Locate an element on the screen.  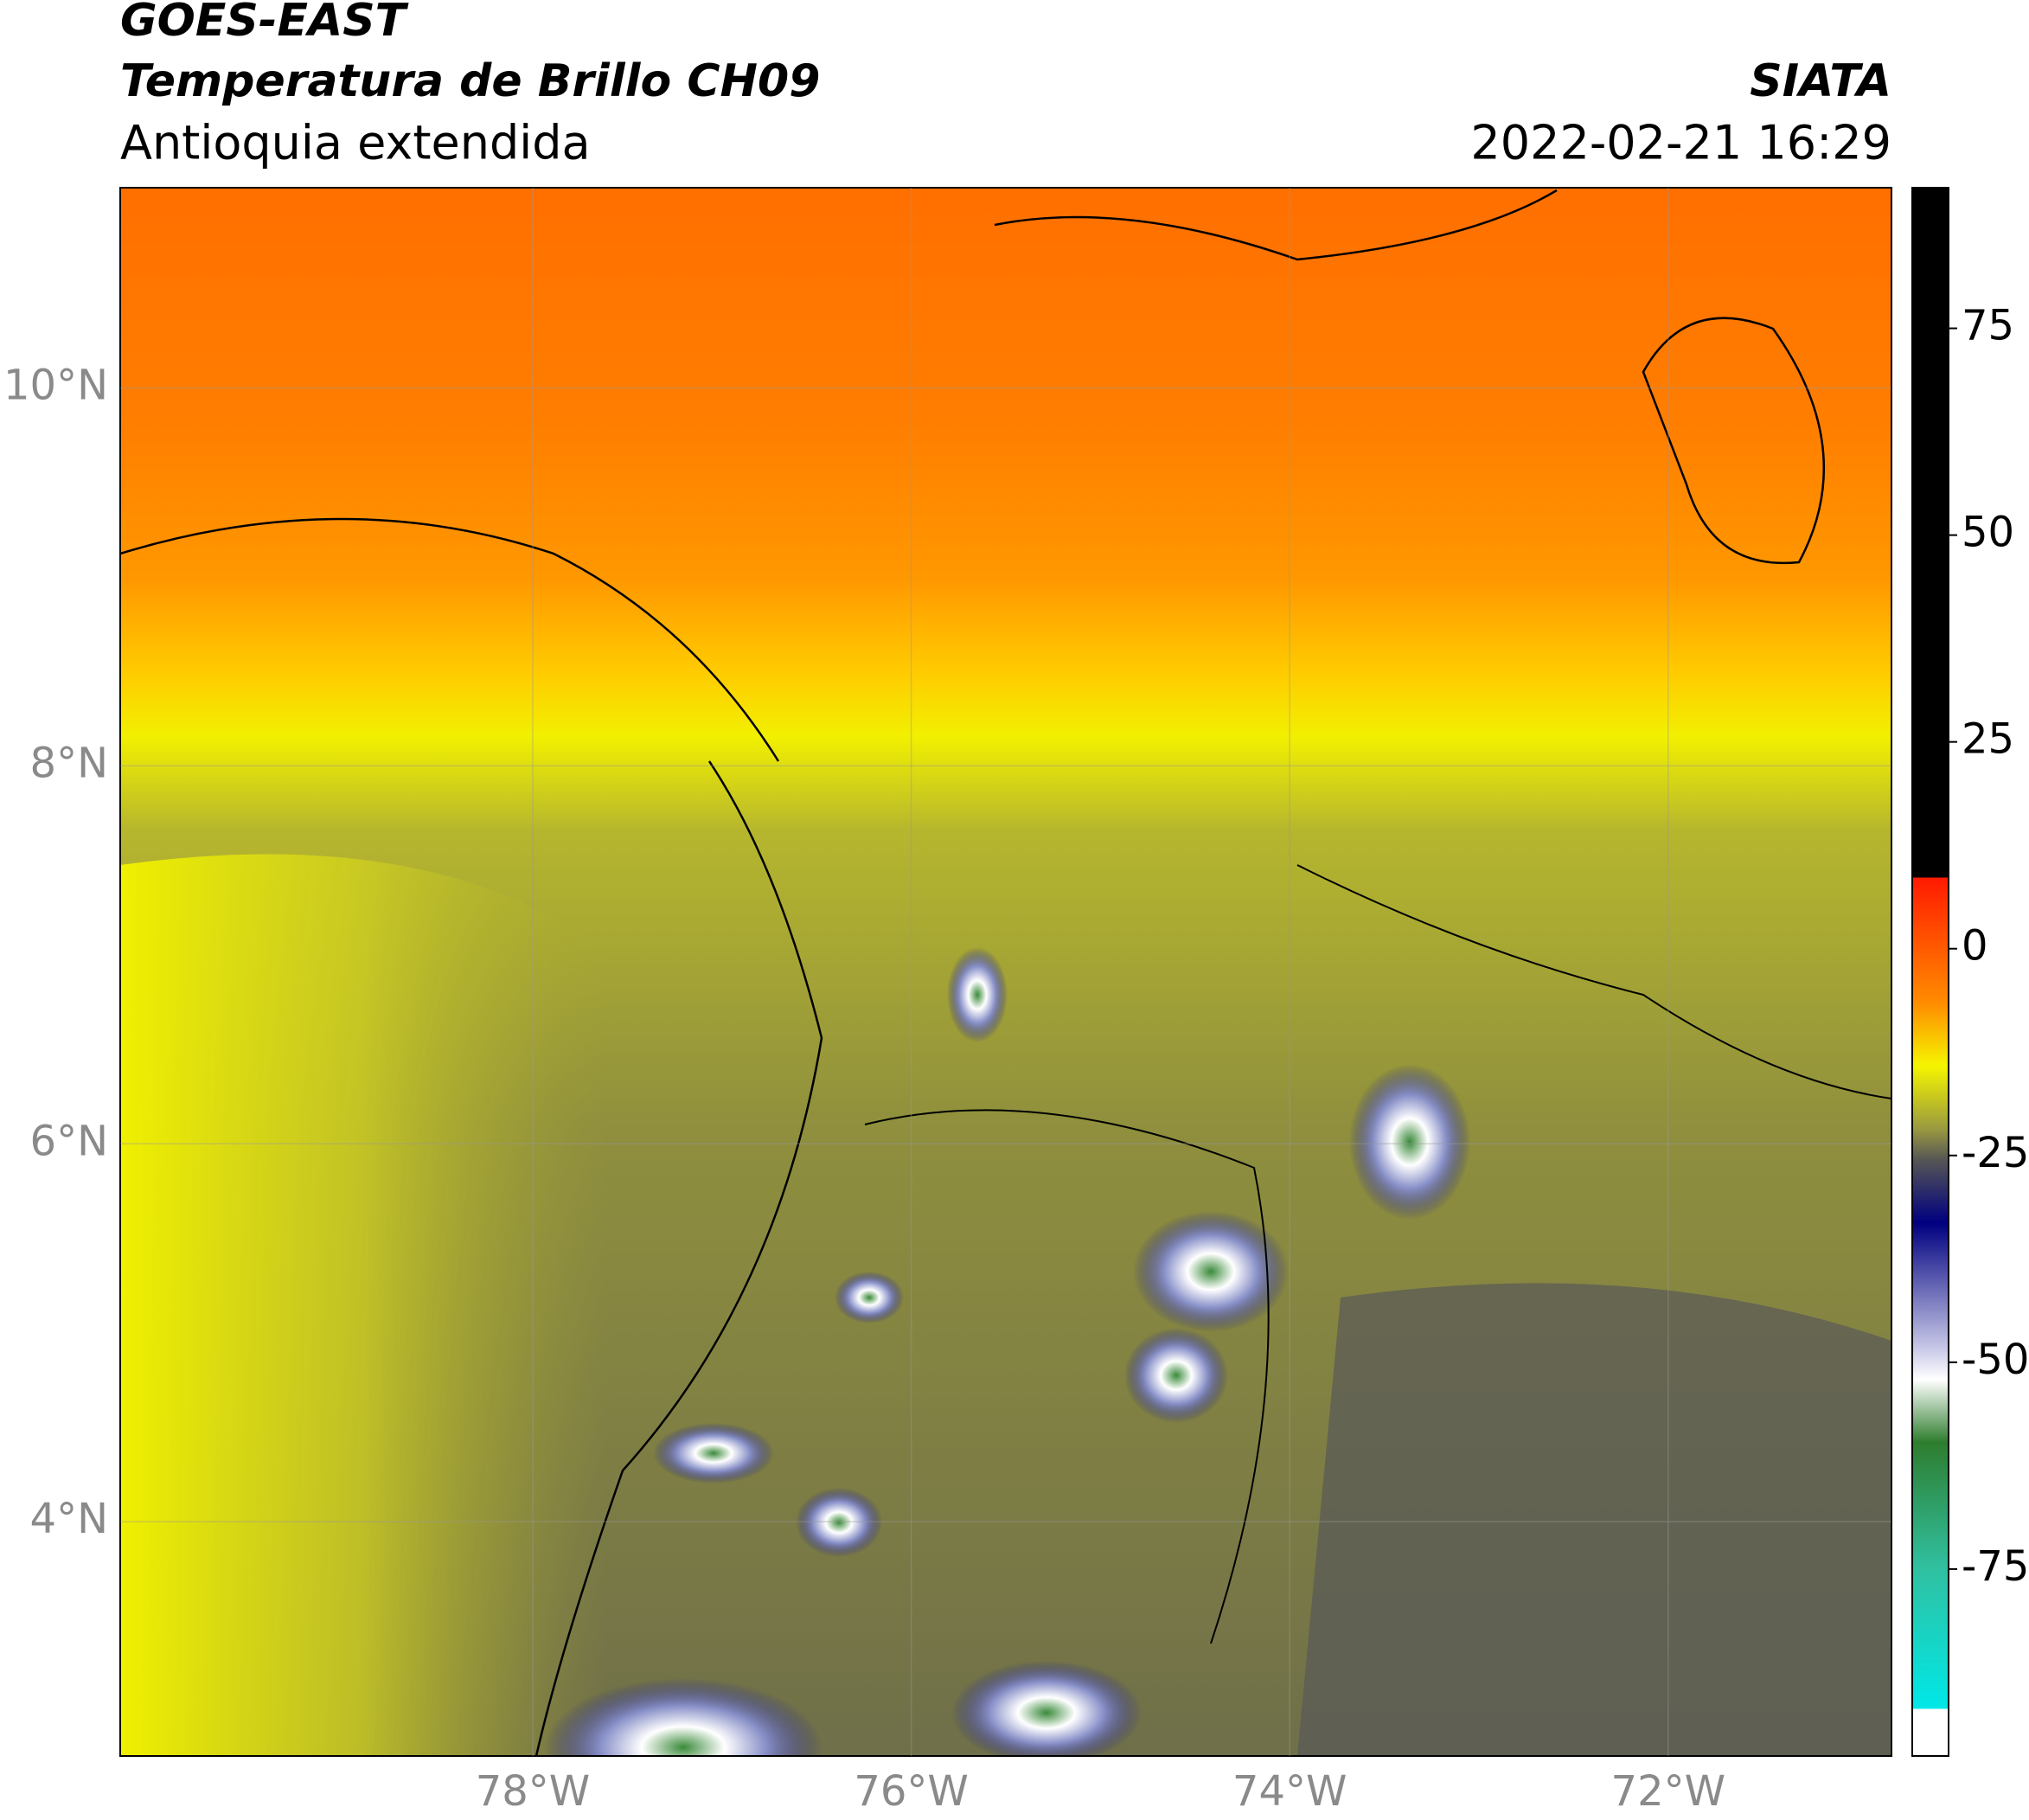
colorbar-tick-label: -75 is located at coordinates (1995, 1566).